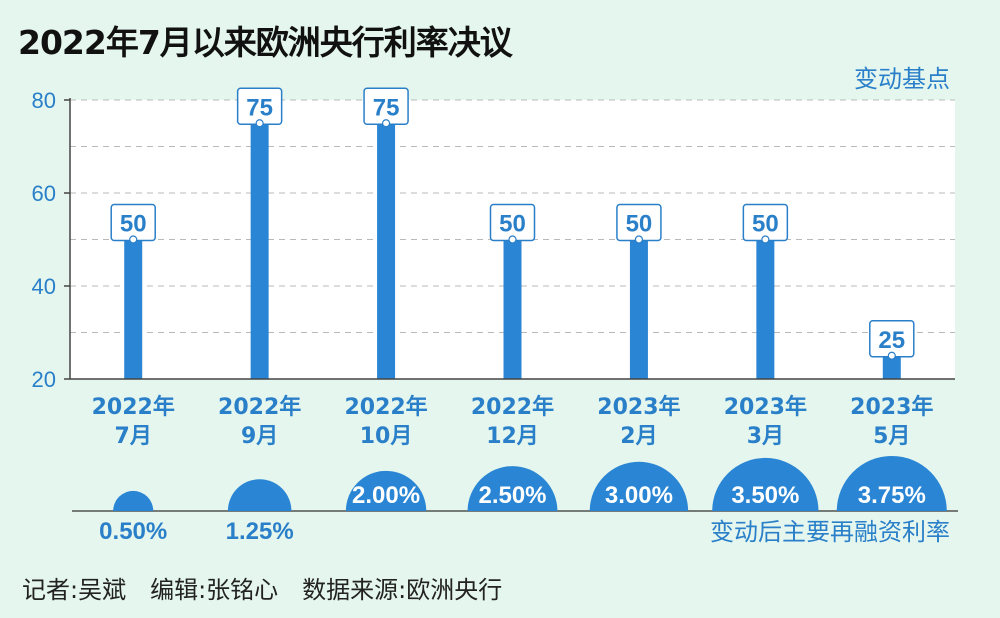 This screenshot has height=618, width=1000. What do you see at coordinates (260, 531) in the screenshot?
I see `rate-value-label: 1.25%` at bounding box center [260, 531].